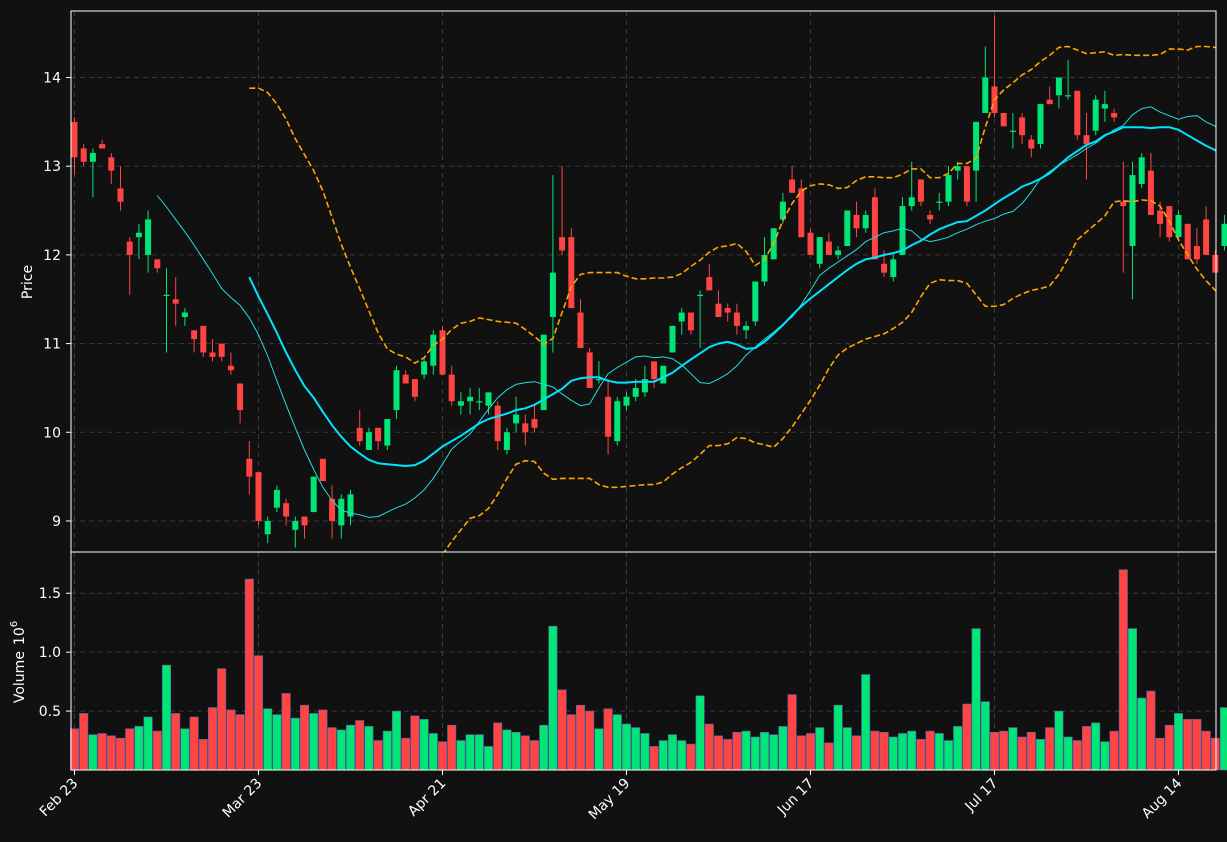 The height and width of the screenshot is (842, 1227). Describe the element at coordinates (50, 594) in the screenshot. I see `volume-tick-label: 1.5` at that location.